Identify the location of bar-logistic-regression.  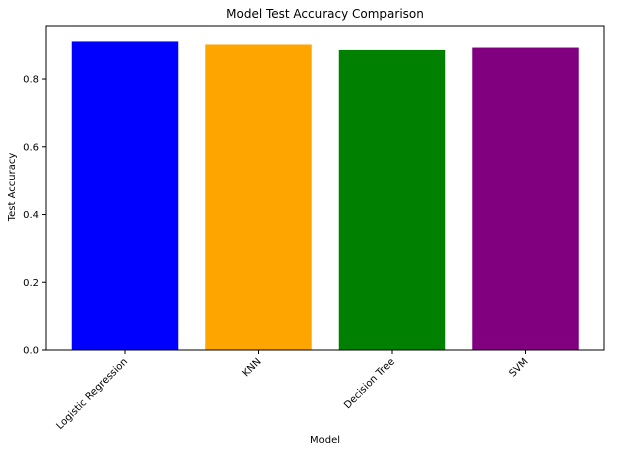
(125, 195).